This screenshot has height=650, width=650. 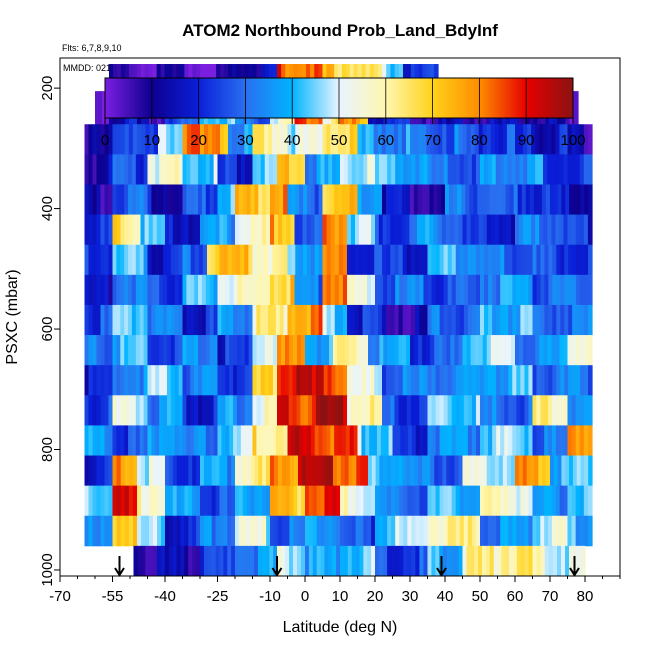 What do you see at coordinates (292, 140) in the screenshot?
I see `colorbar-tick-label: 40` at bounding box center [292, 140].